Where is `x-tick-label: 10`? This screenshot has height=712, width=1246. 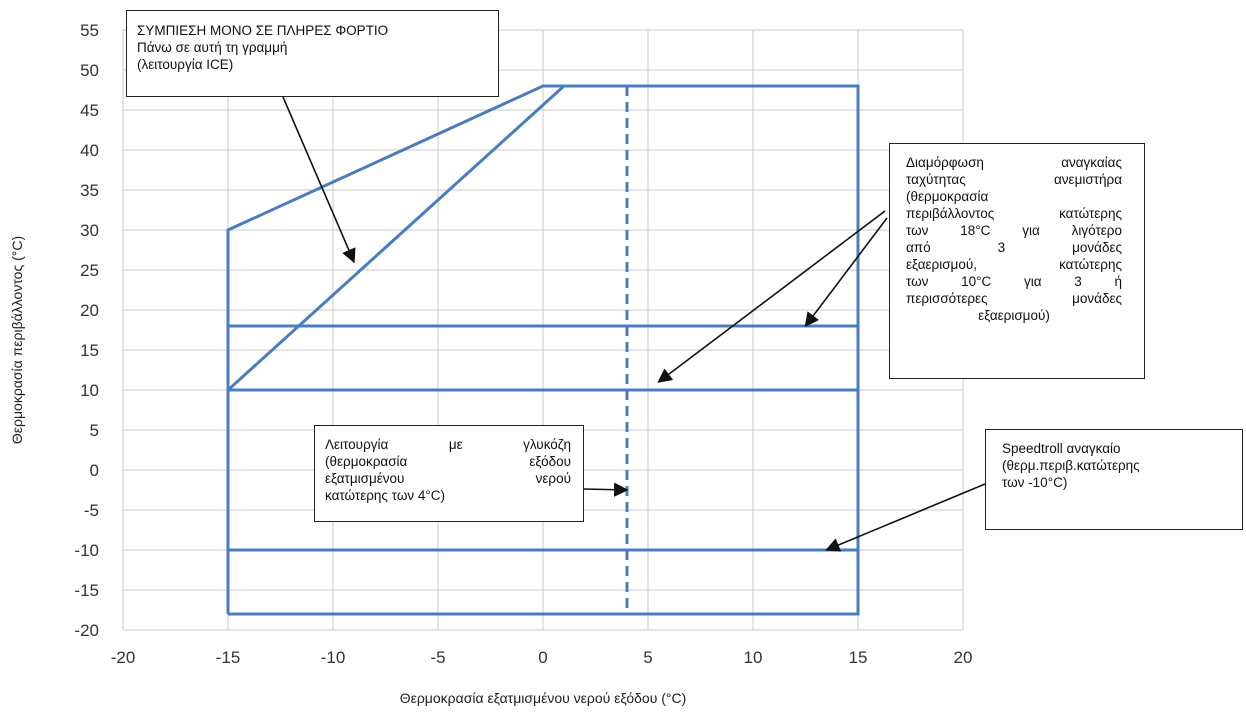
x-tick-label: 10 is located at coordinates (753, 657).